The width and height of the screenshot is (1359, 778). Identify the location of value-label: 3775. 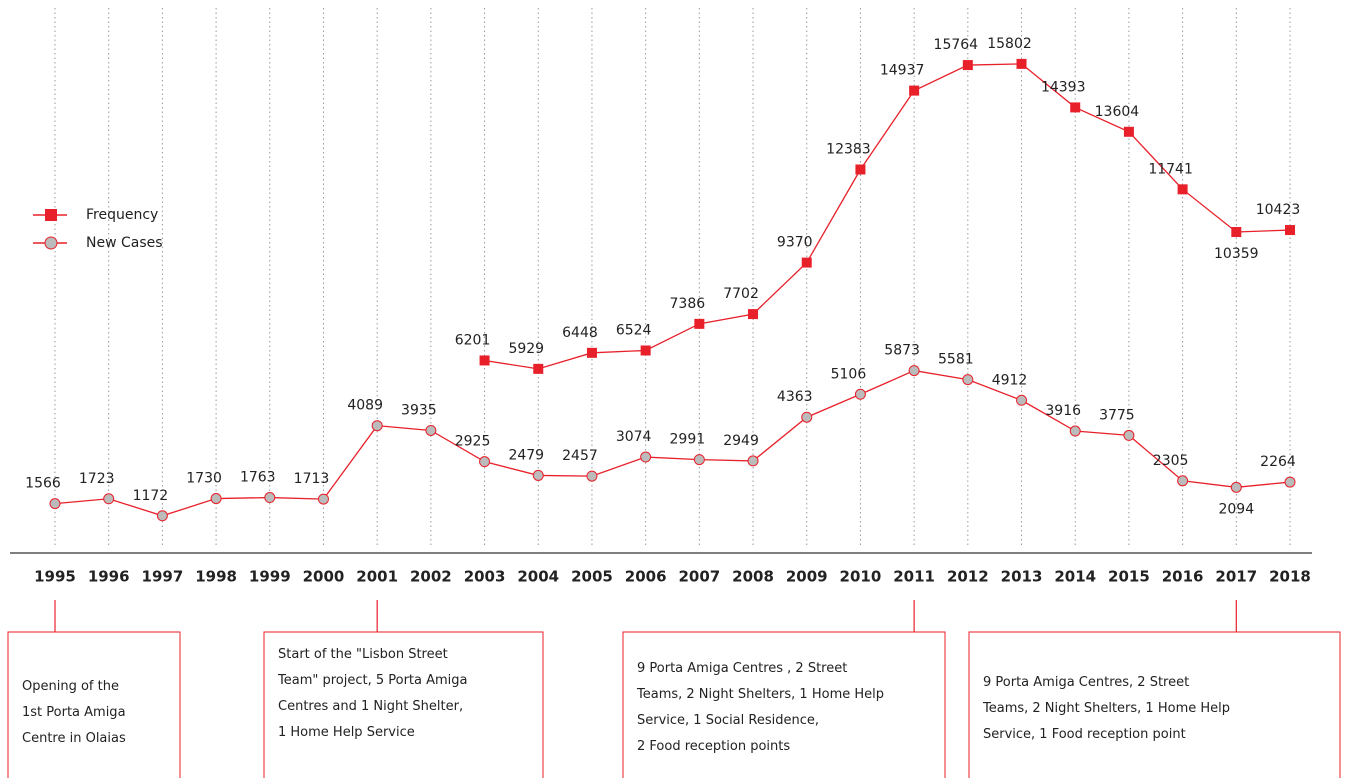
(1117, 415).